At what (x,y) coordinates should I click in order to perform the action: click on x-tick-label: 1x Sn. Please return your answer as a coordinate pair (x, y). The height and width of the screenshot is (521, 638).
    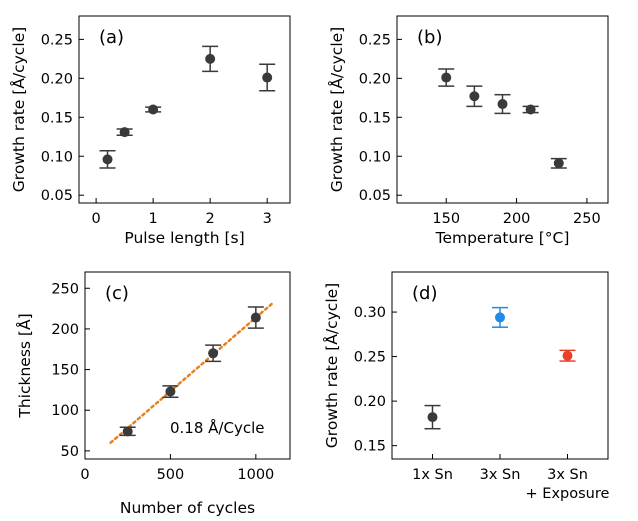
    Looking at the image, I should click on (432, 475).